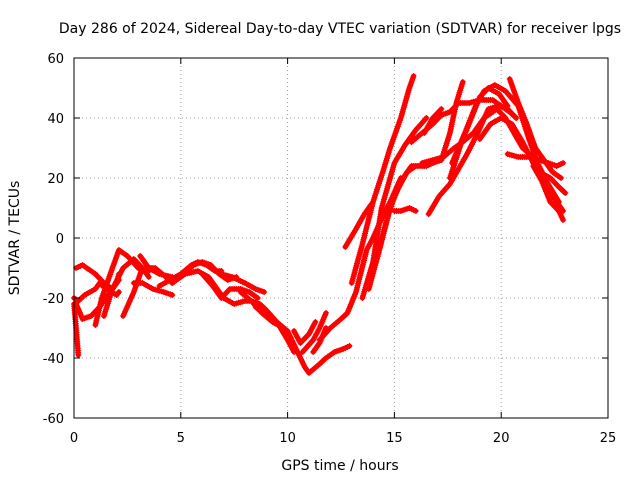 The image size is (640, 480). I want to click on y-tick-label: 60, so click(55, 59).